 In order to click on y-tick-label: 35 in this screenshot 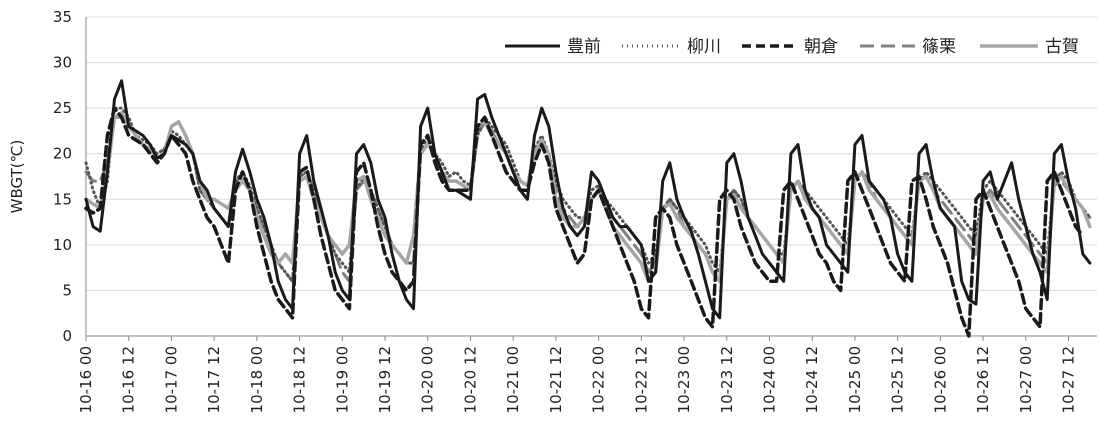, I will do `click(62, 17)`.